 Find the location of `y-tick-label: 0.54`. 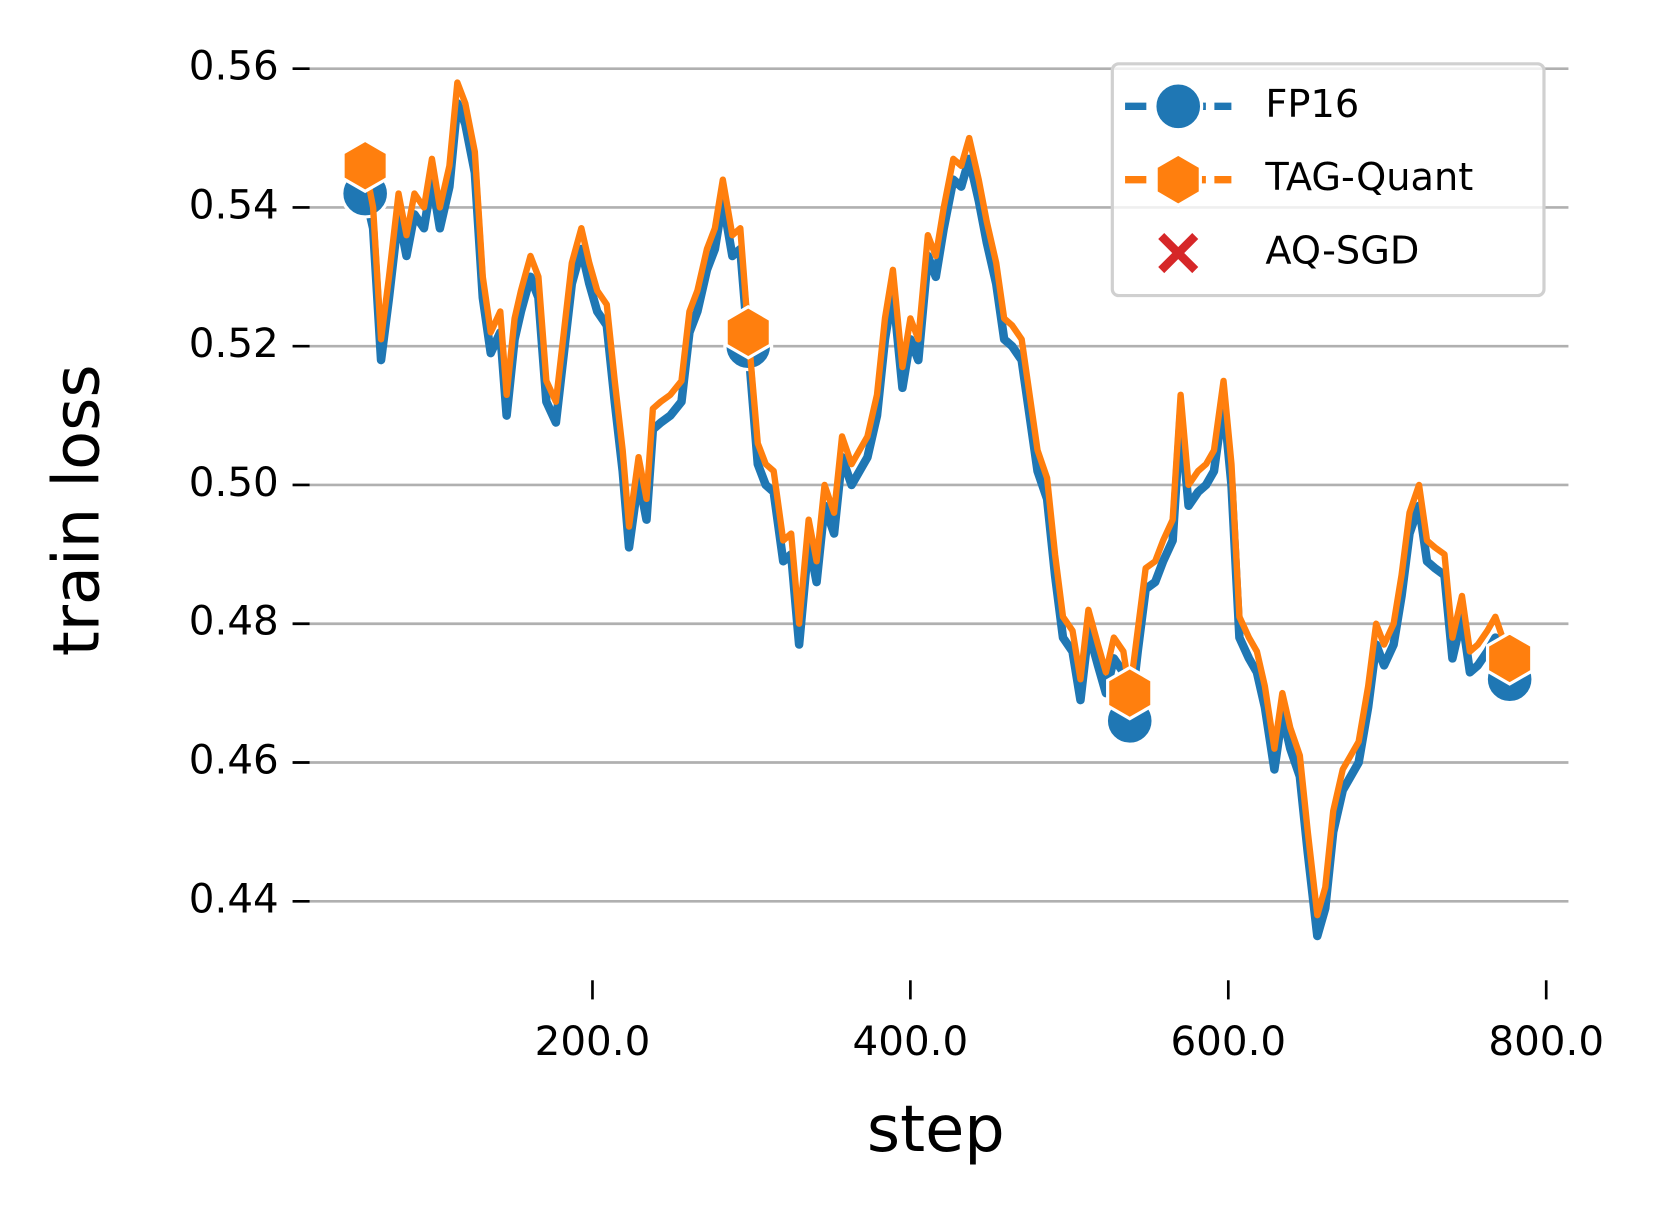

y-tick-label: 0.54 is located at coordinates (234, 204).